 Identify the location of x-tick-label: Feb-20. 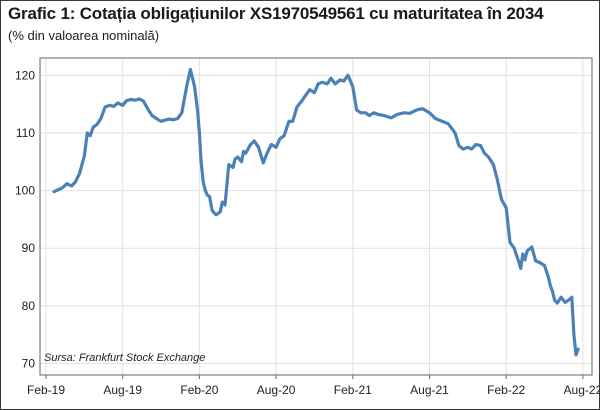
(199, 390).